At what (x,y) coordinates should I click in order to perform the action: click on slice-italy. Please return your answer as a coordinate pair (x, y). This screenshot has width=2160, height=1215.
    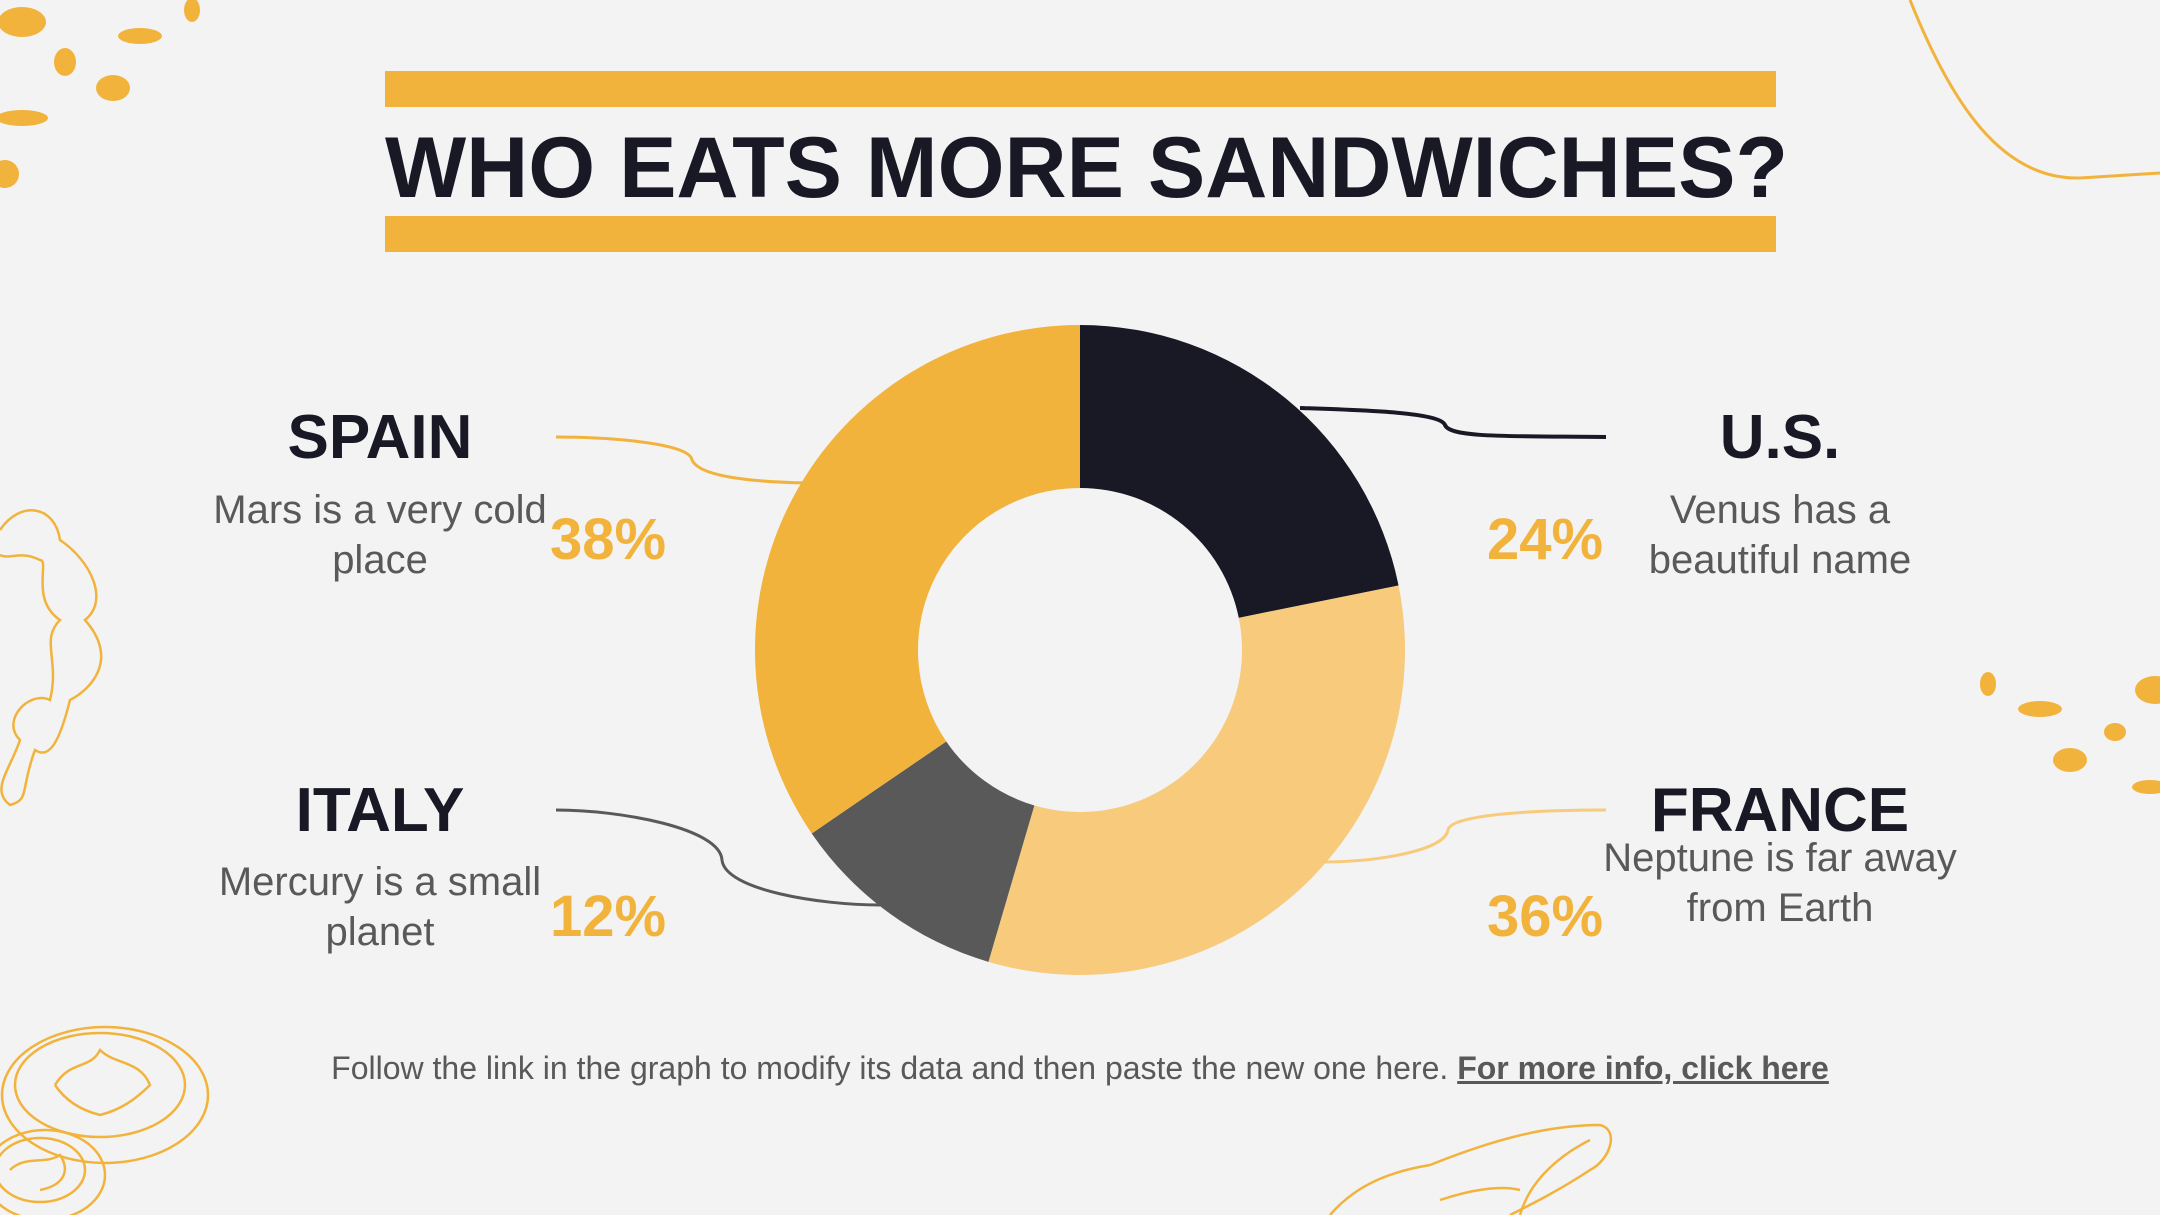
    Looking at the image, I should click on (923, 851).